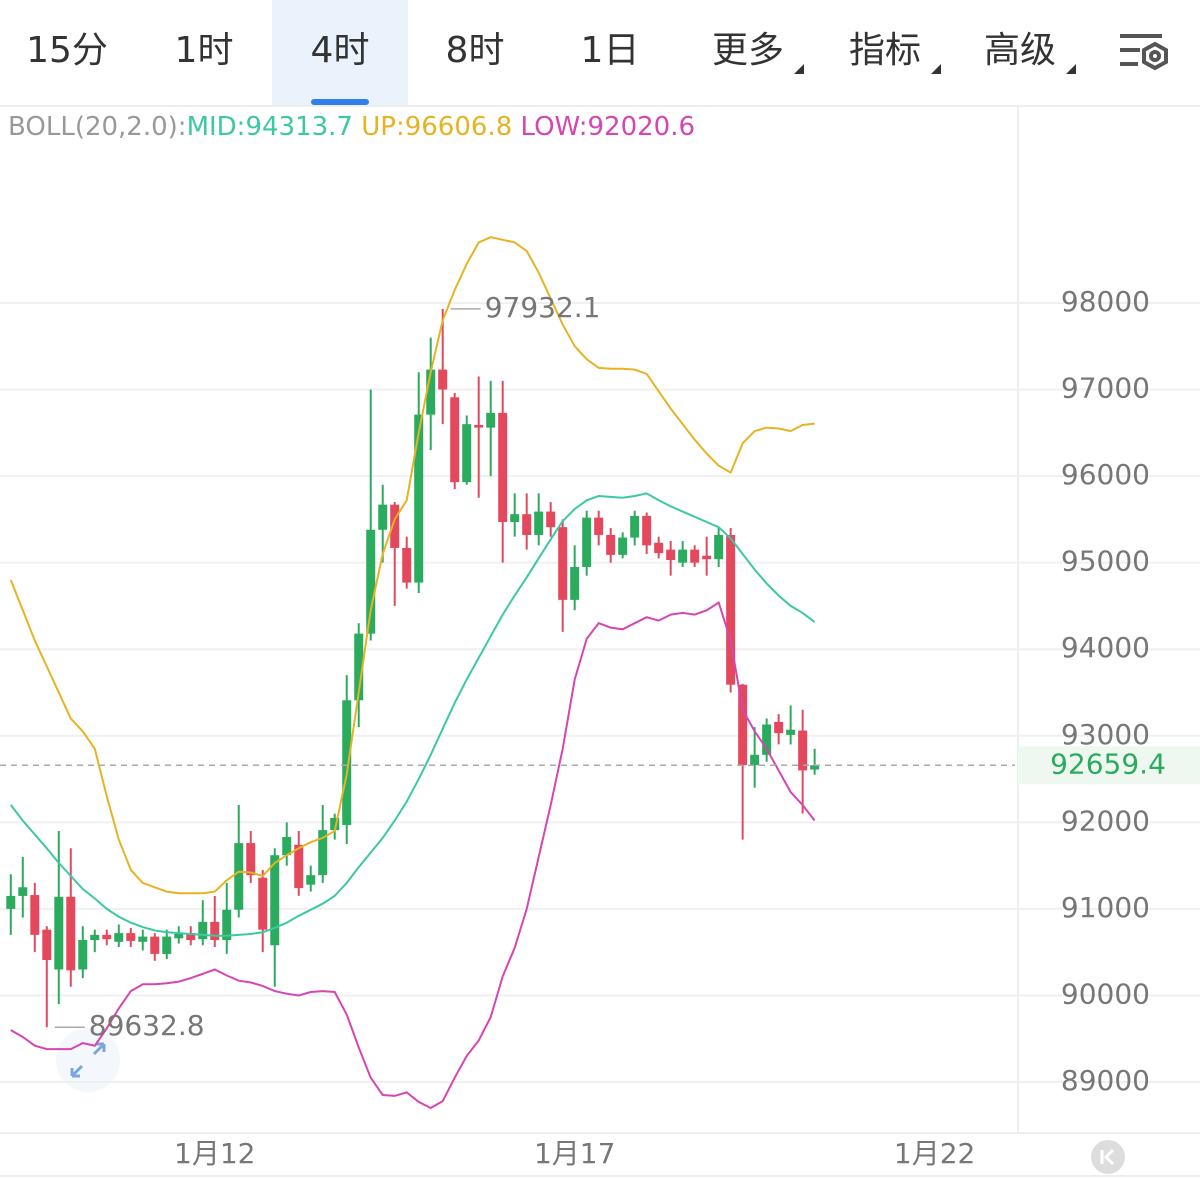 This screenshot has height=1179, width=1200. Describe the element at coordinates (1109, 765) in the screenshot. I see `last-price-bg` at that location.